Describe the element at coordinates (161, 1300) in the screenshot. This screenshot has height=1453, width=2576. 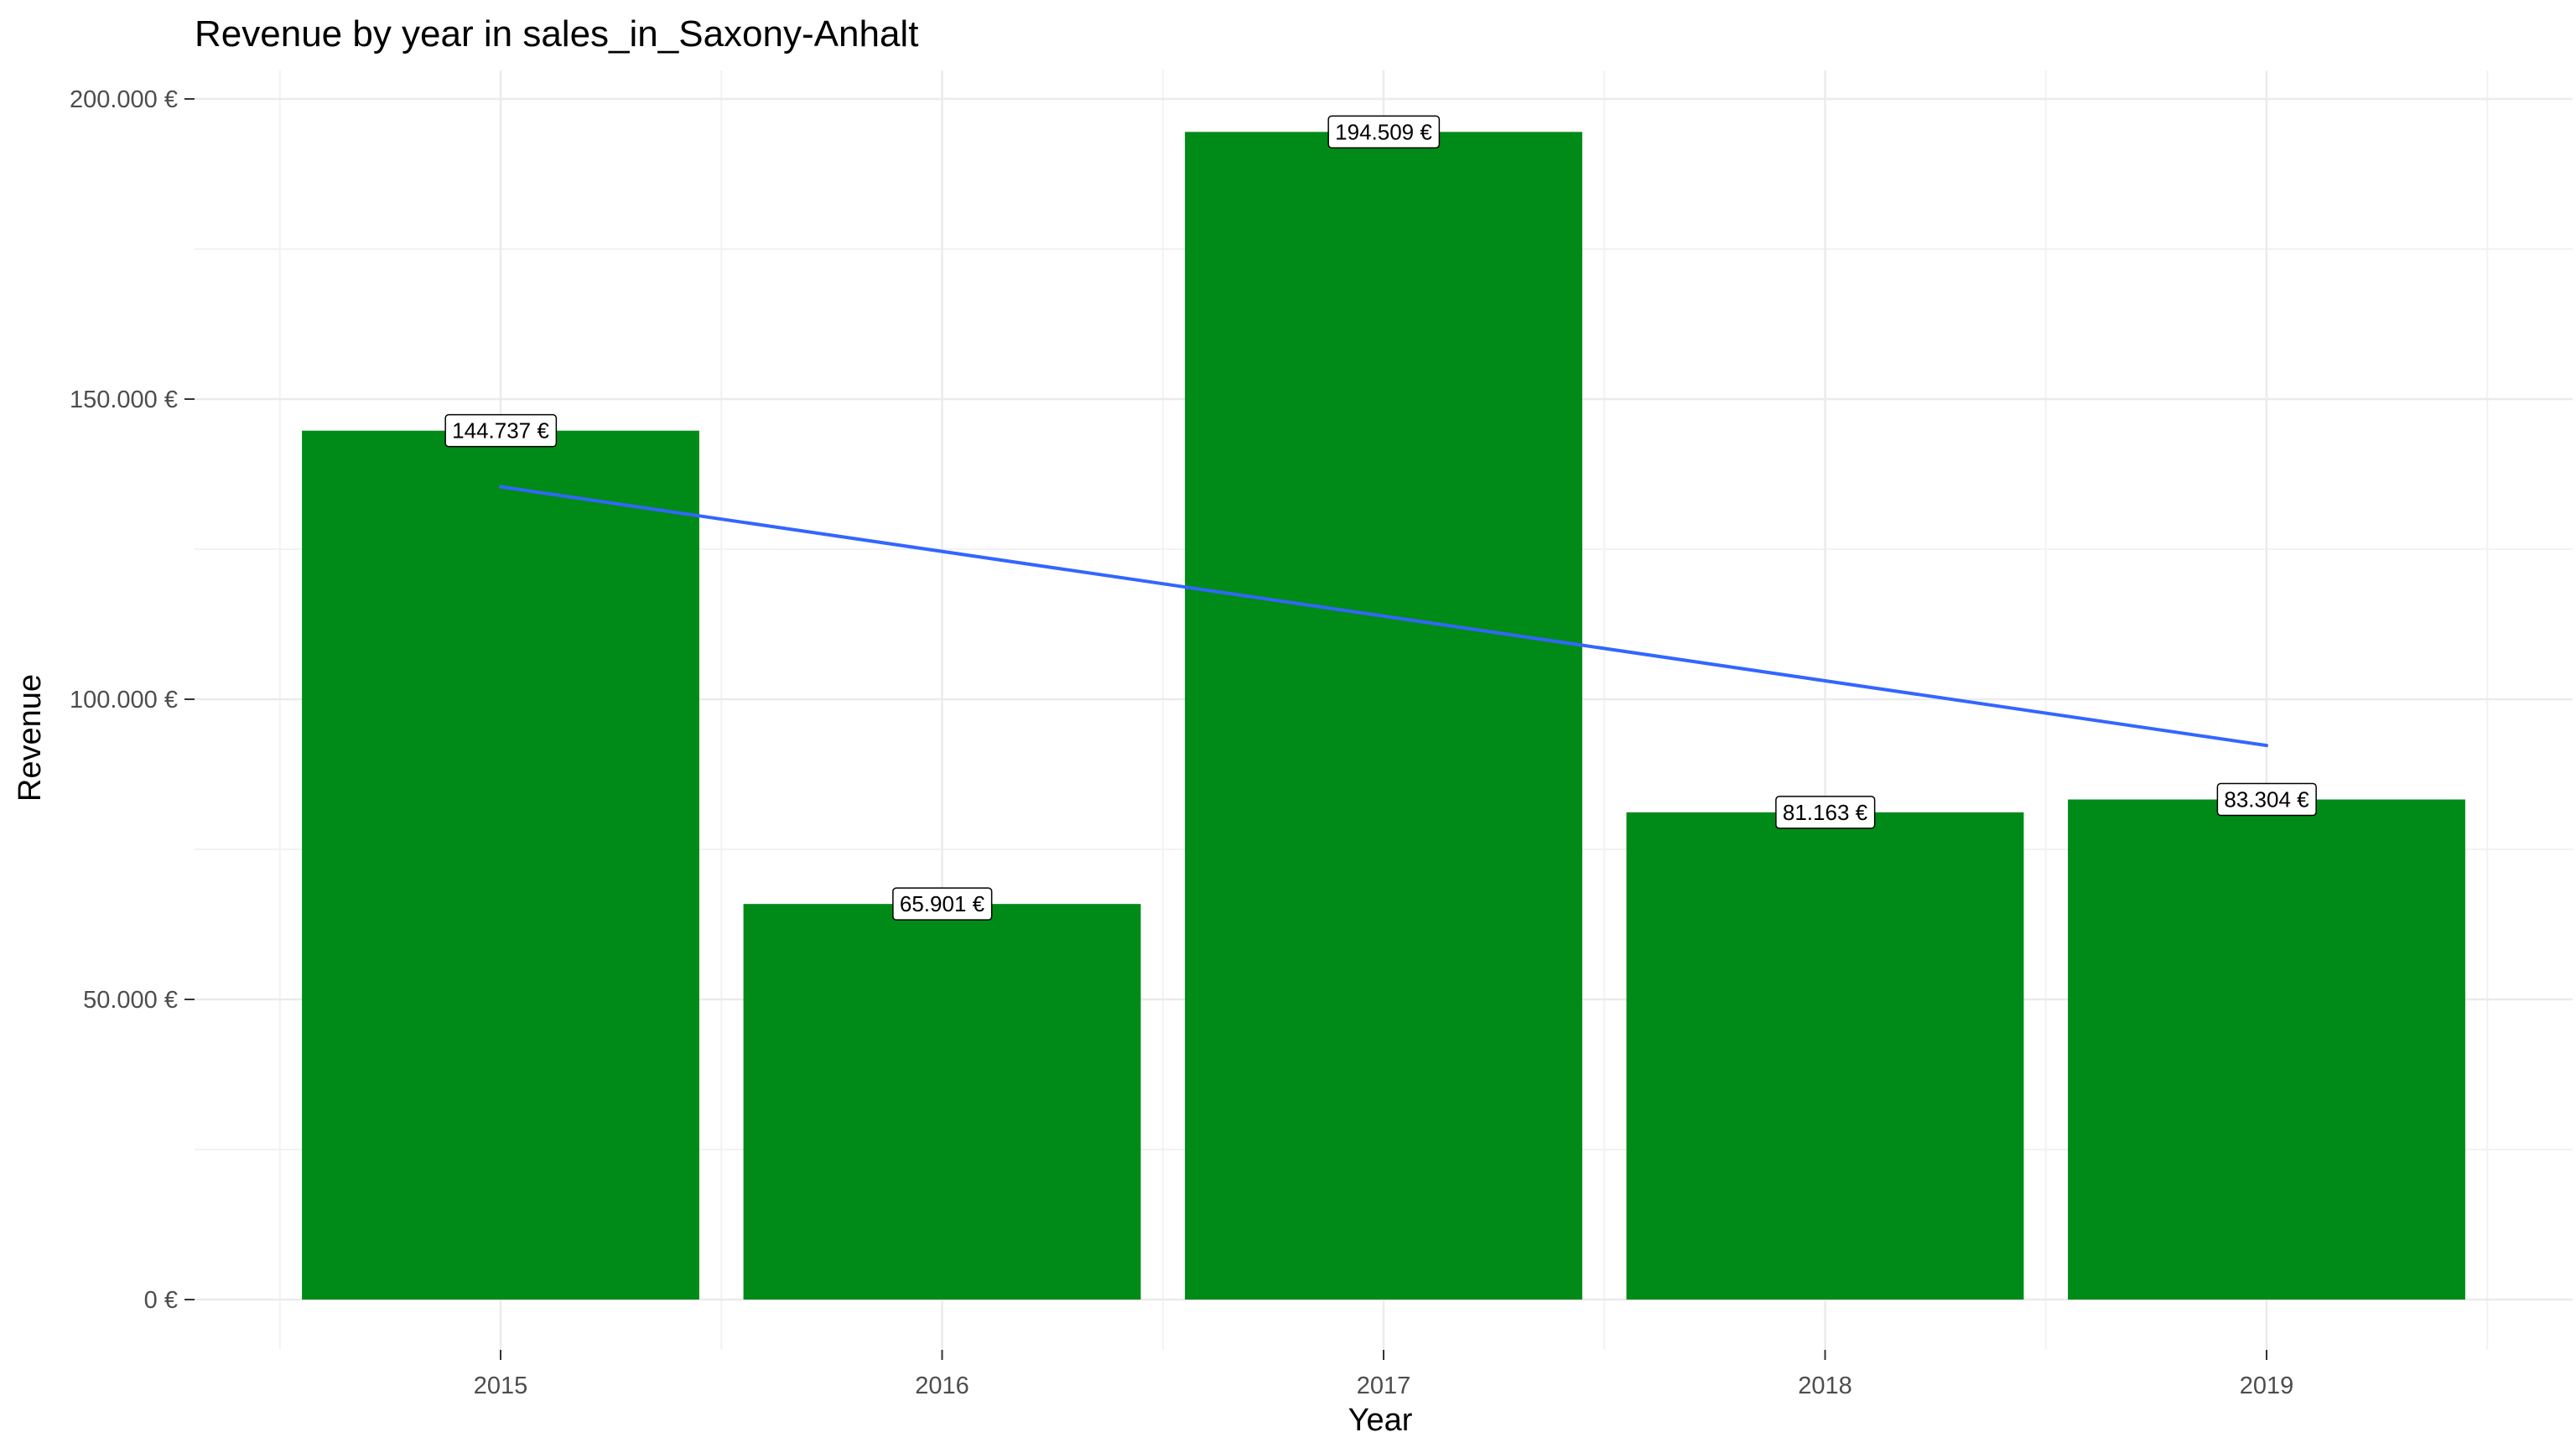
I see `y-tick-label: 0 €` at that location.